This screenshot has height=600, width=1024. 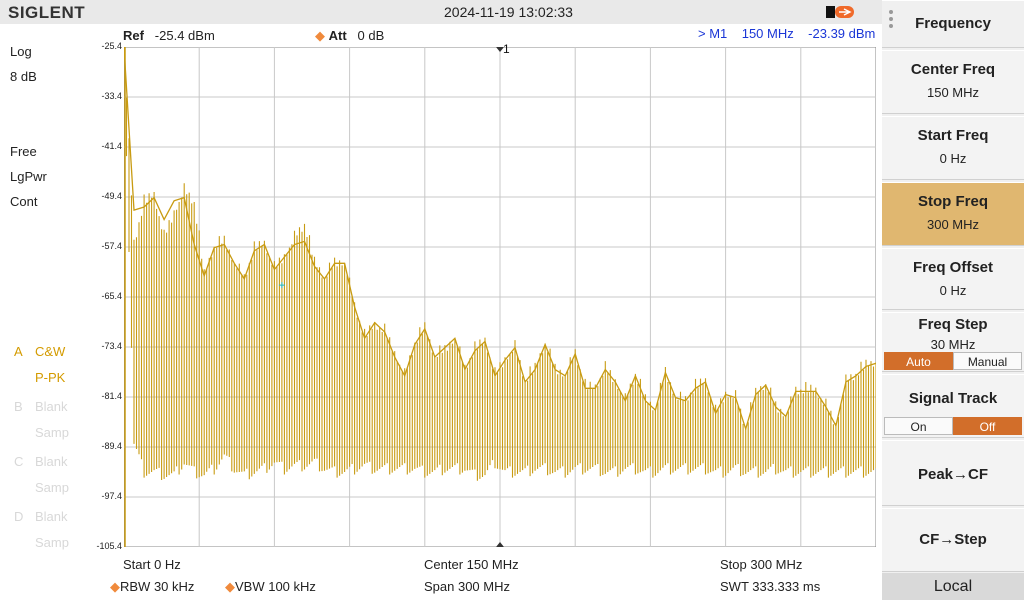 What do you see at coordinates (953, 69) in the screenshot?
I see `center-freq-label: Center Freq` at bounding box center [953, 69].